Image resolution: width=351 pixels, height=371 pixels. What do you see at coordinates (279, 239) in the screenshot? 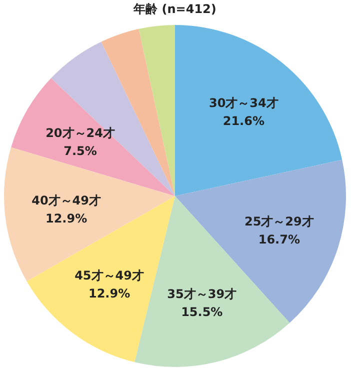
I see `data-label: 16.7%` at bounding box center [279, 239].